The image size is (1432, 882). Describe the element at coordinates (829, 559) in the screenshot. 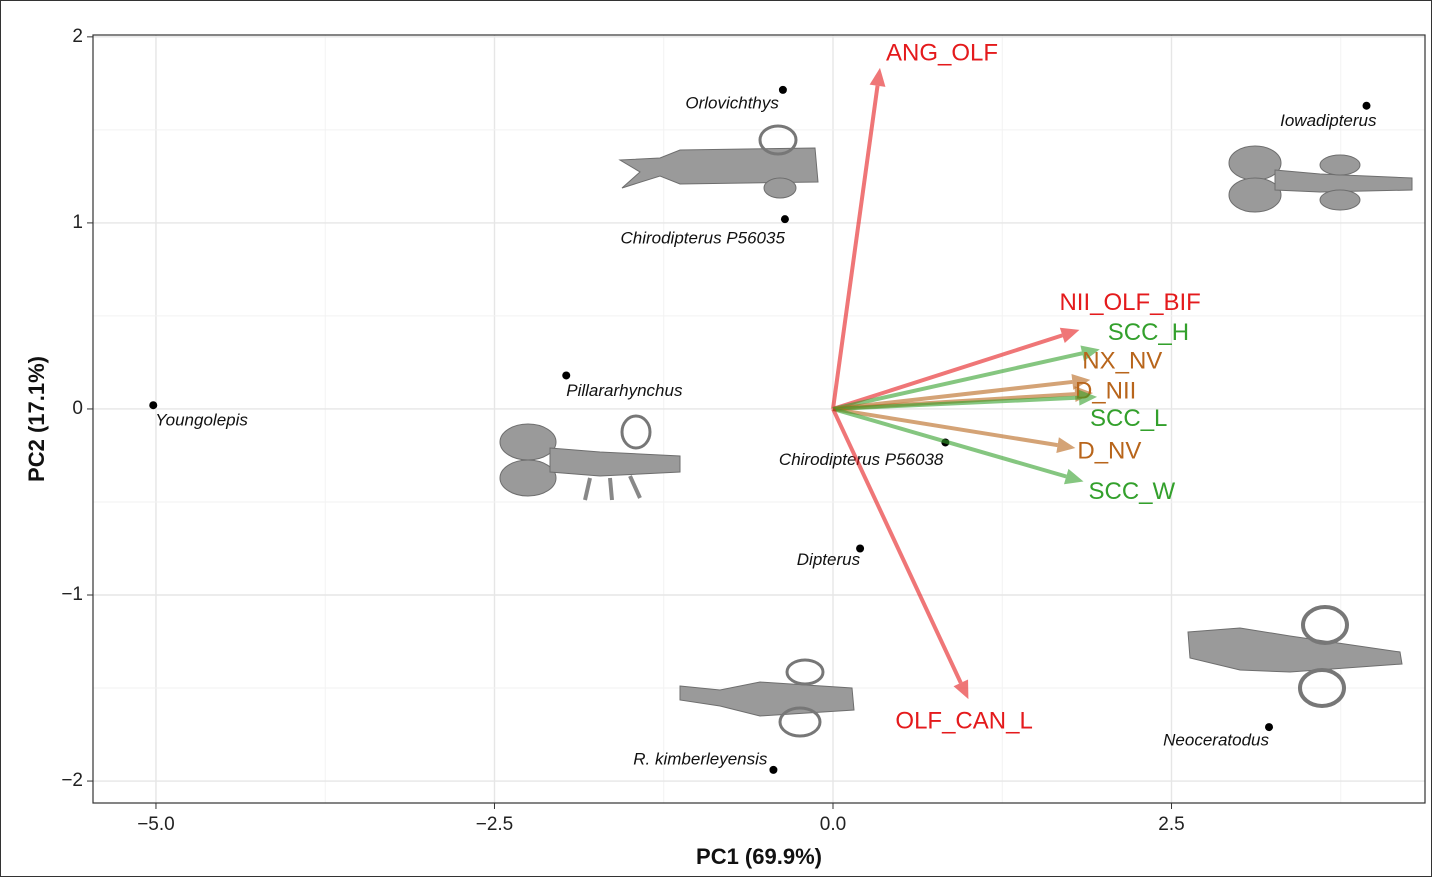

I see `point-label: Dipterus` at that location.